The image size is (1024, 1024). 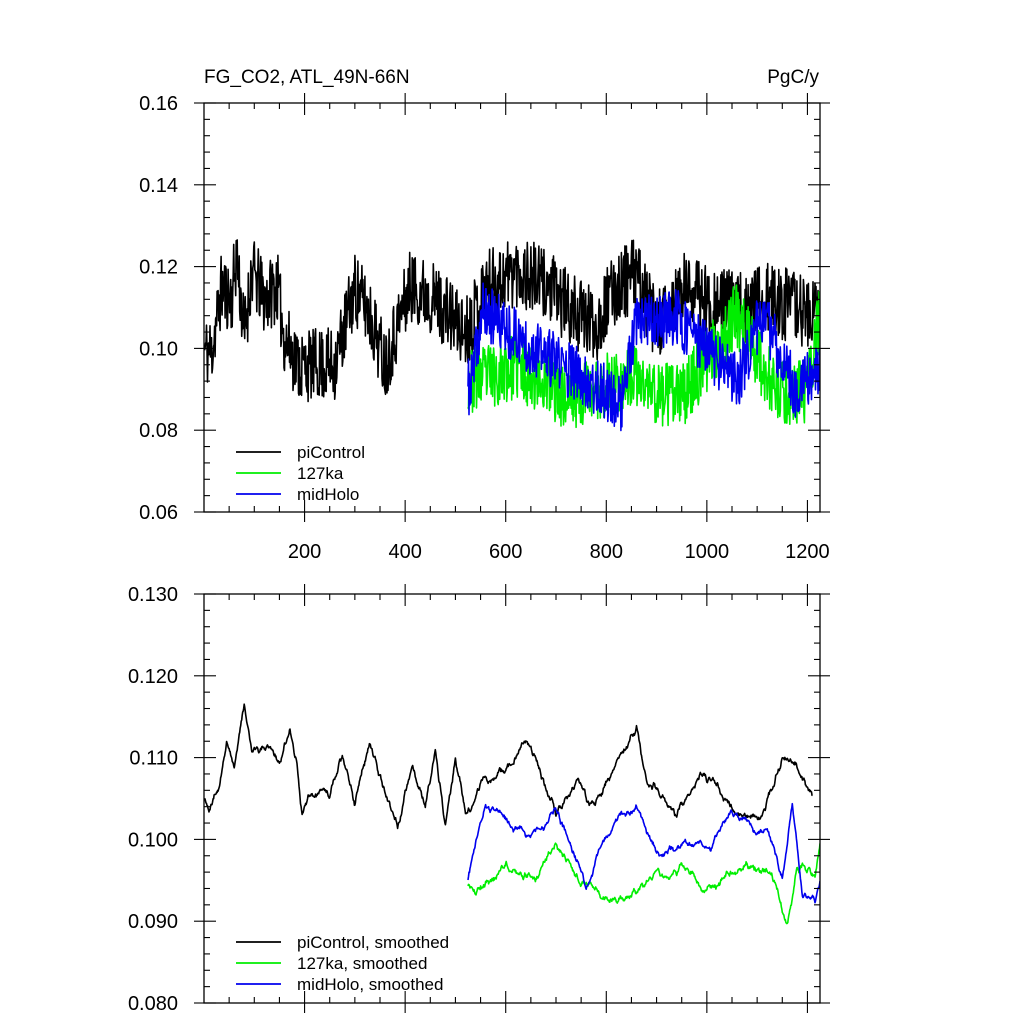 I want to click on series-line-picontrol-smoothed, so click(x=508, y=766).